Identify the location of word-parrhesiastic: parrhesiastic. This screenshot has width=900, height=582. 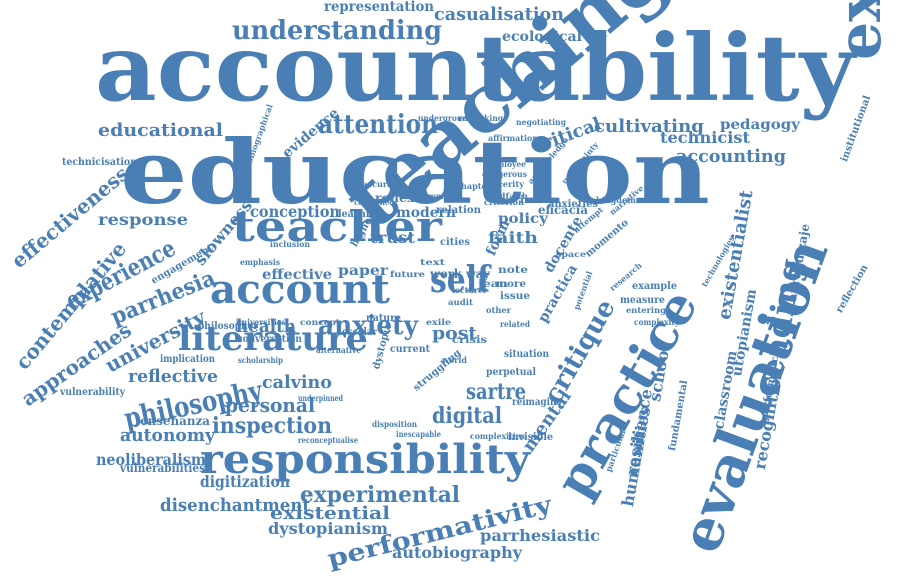
(540, 535).